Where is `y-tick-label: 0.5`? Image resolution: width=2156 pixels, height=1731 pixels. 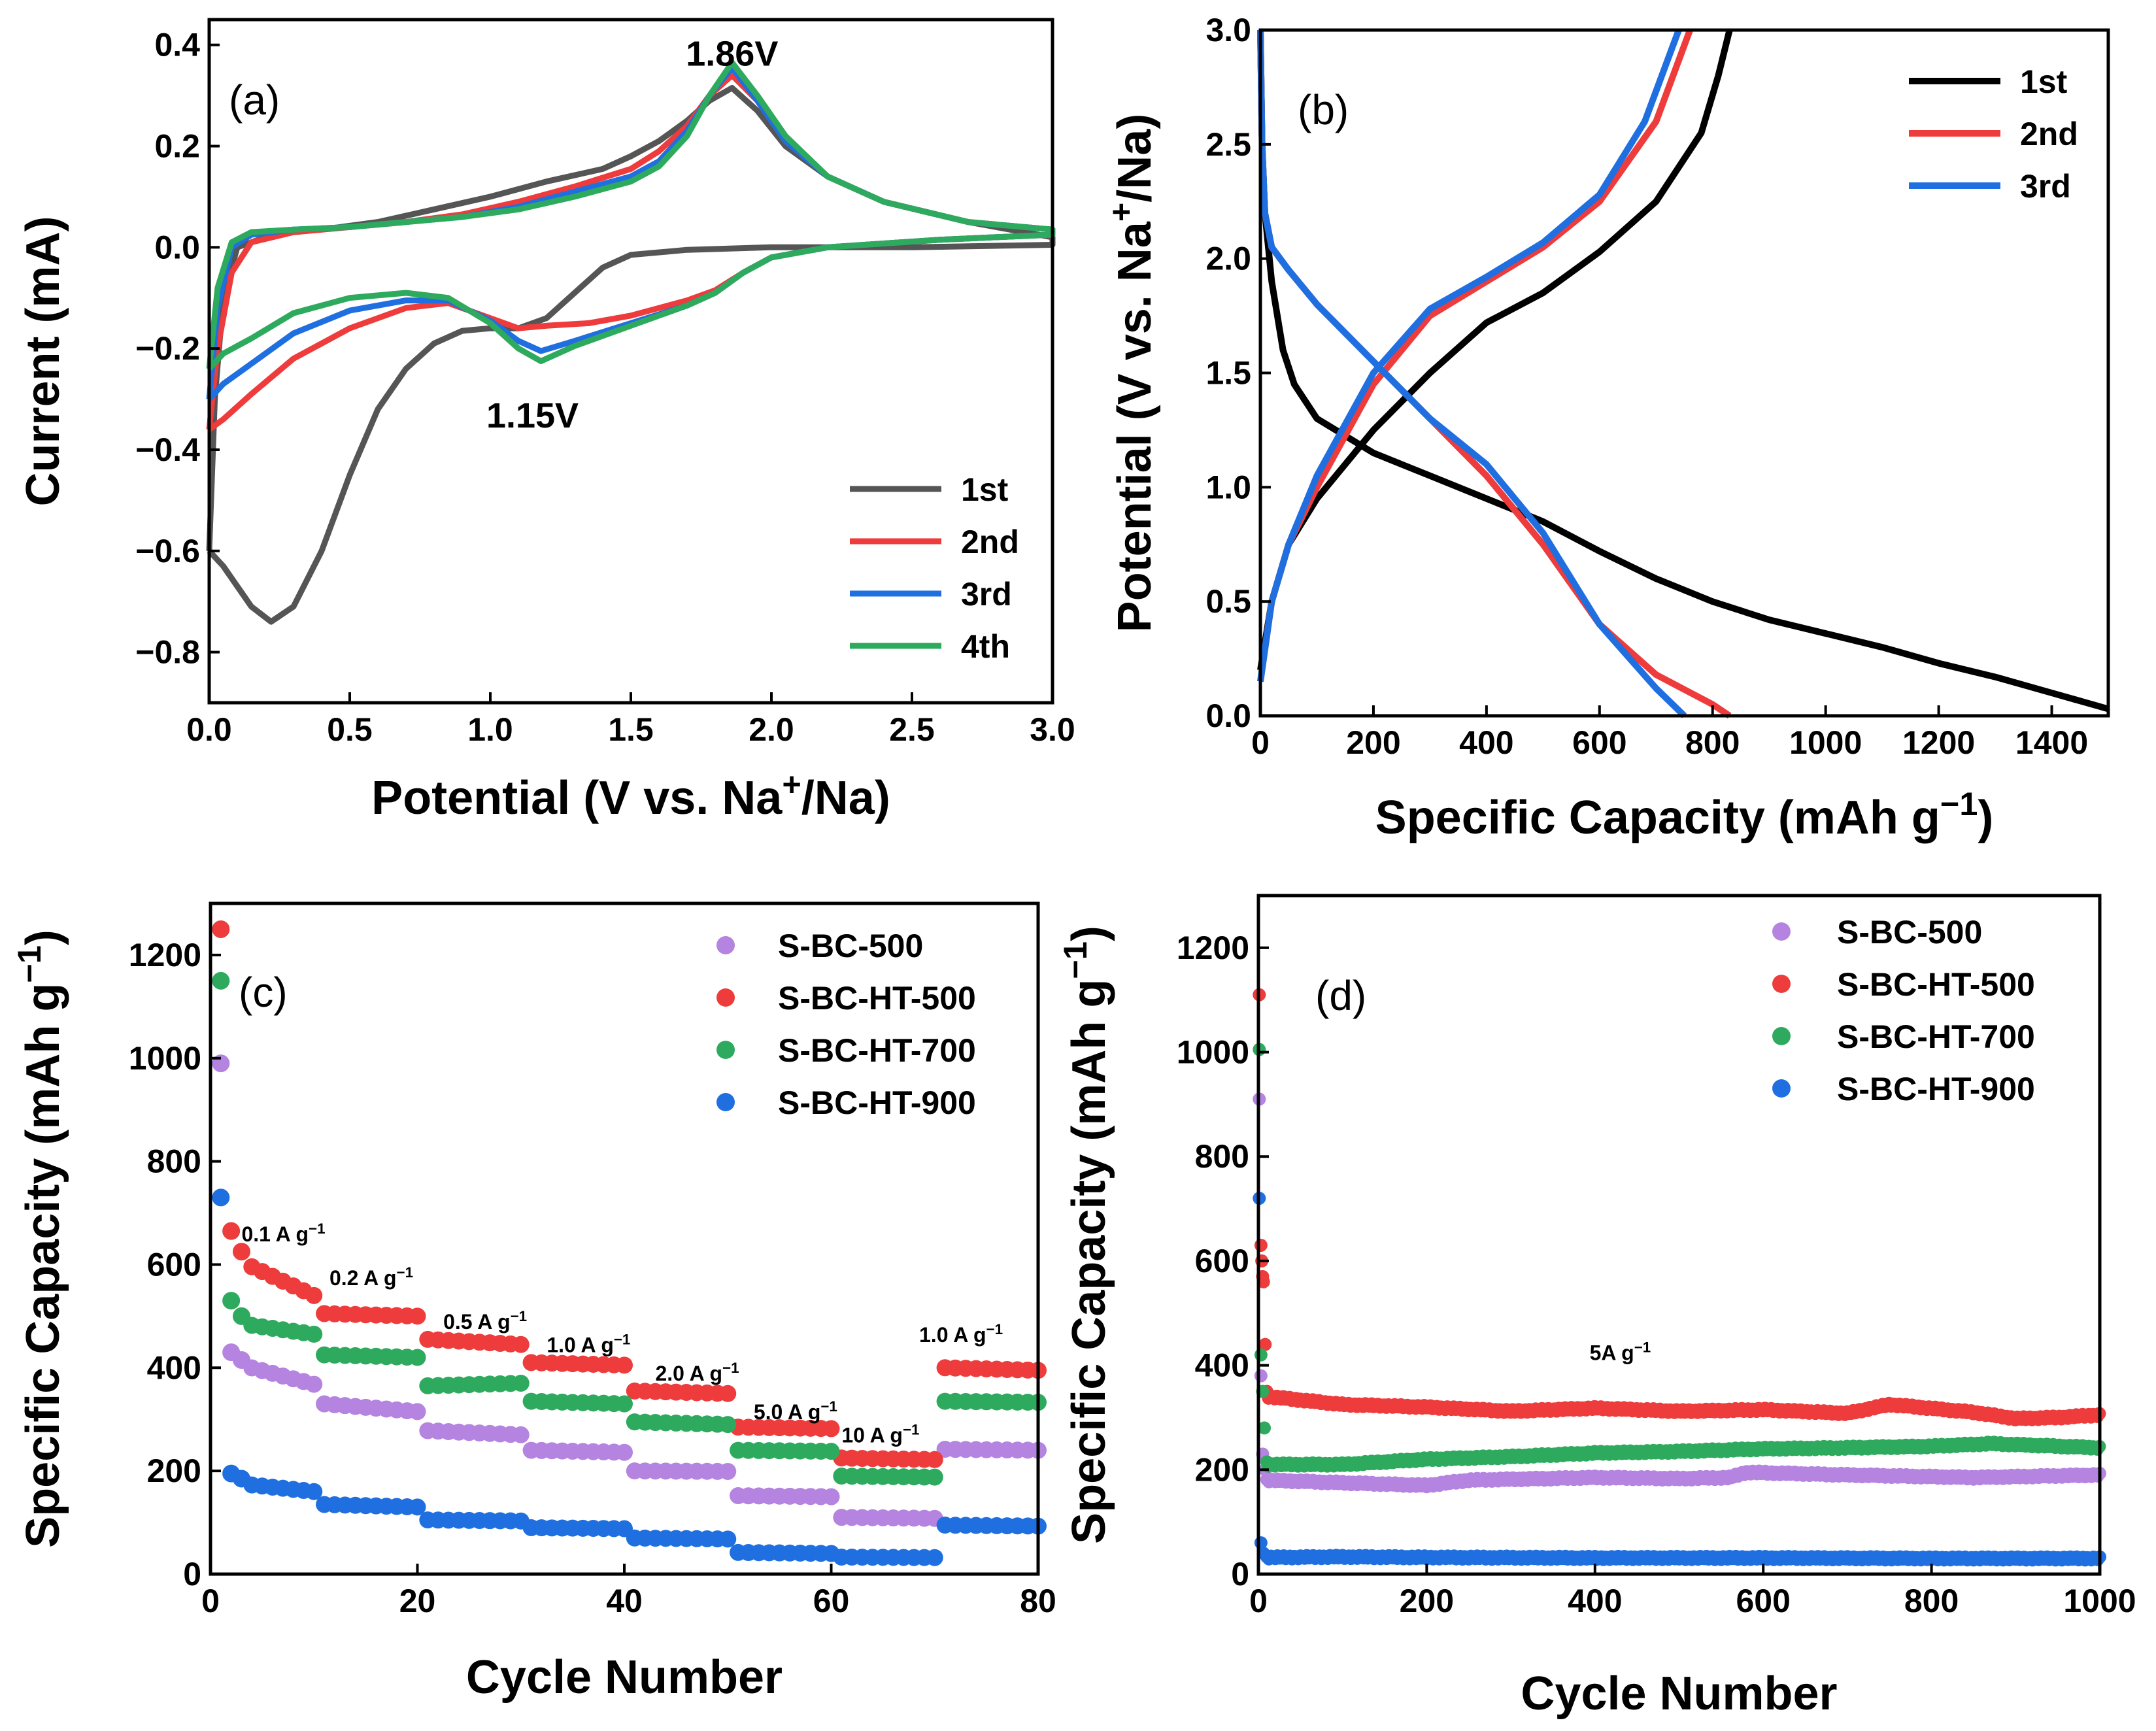
y-tick-label: 0.5 is located at coordinates (1228, 601).